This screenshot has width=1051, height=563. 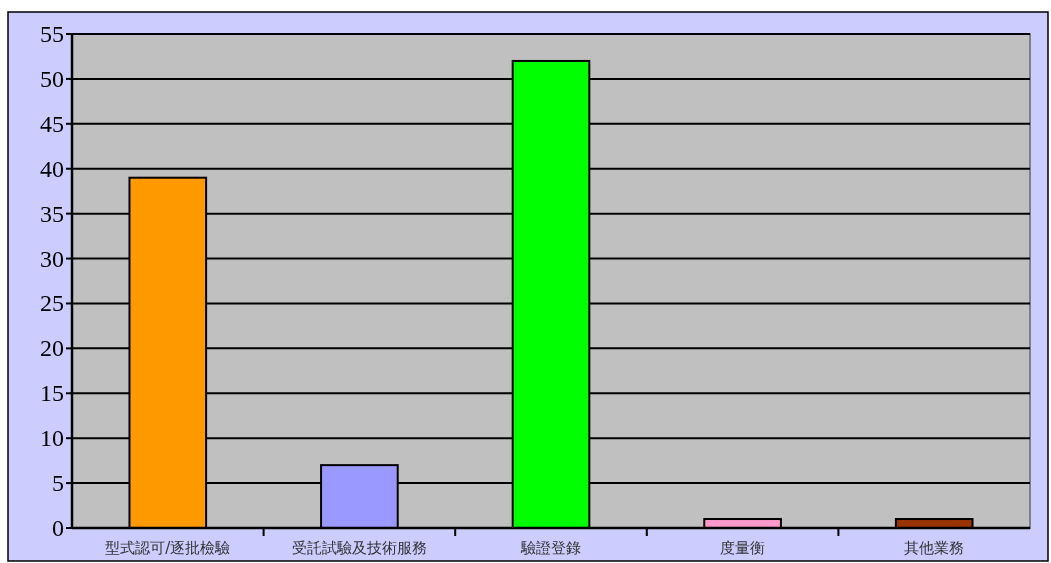 I want to click on y-tick-label: 35, so click(x=52, y=213).